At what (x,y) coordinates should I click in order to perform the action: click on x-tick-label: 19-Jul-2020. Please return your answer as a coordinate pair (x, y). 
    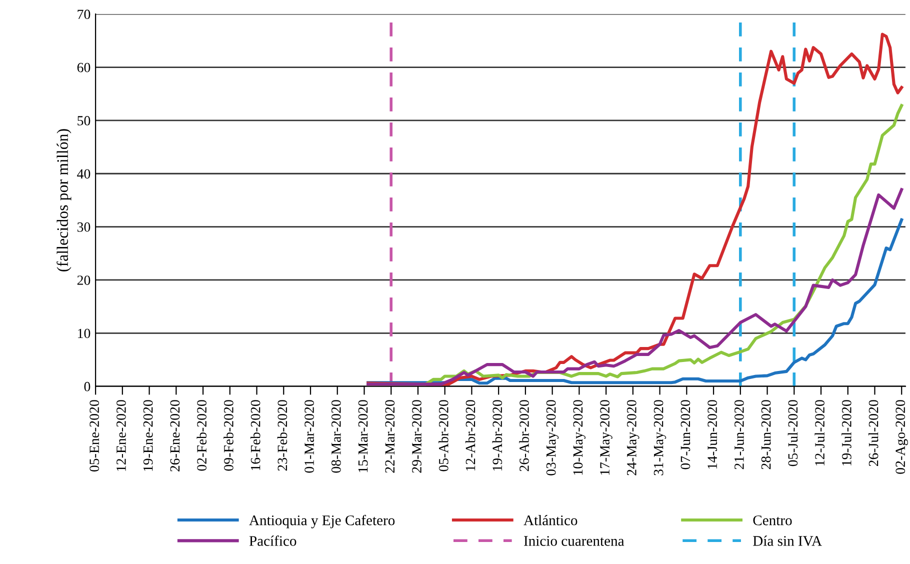
    Looking at the image, I should click on (847, 433).